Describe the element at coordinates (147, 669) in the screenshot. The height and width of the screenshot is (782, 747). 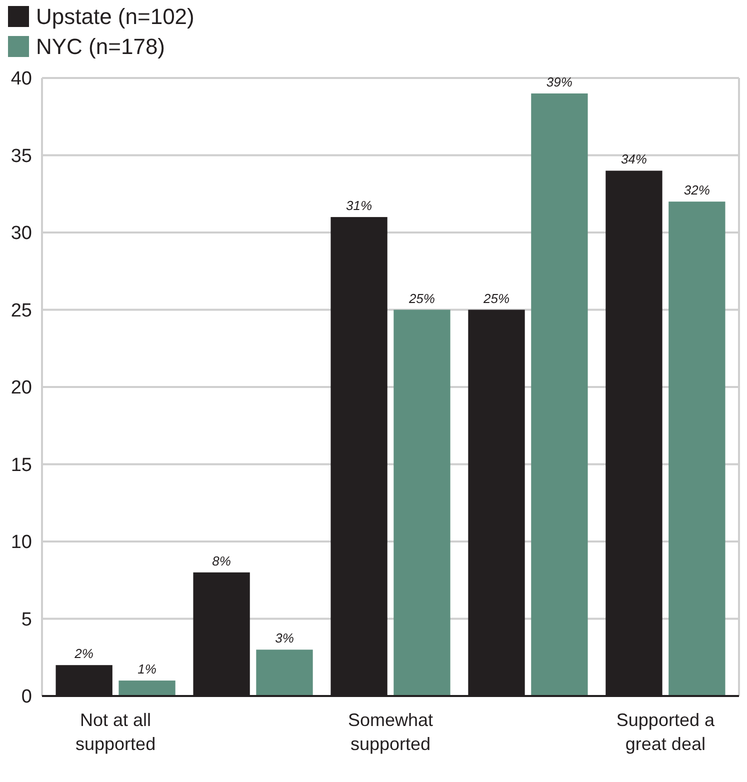
I see `data-label: 1%` at that location.